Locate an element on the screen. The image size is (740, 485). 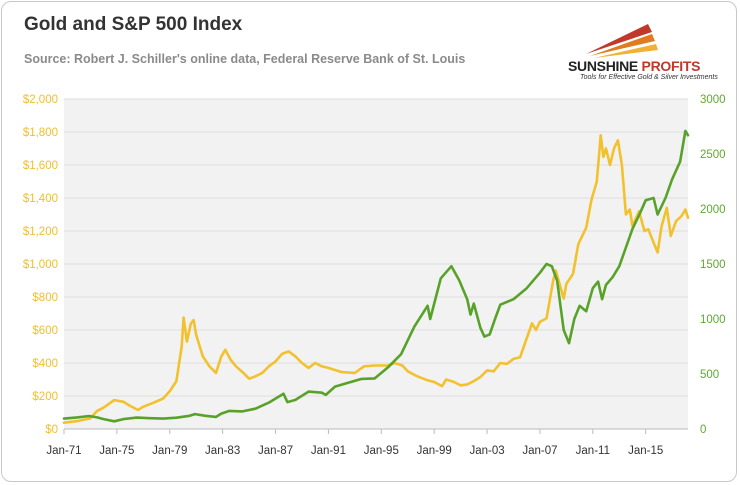
x-axis-tick-label: Jan-95 is located at coordinates (381, 451).